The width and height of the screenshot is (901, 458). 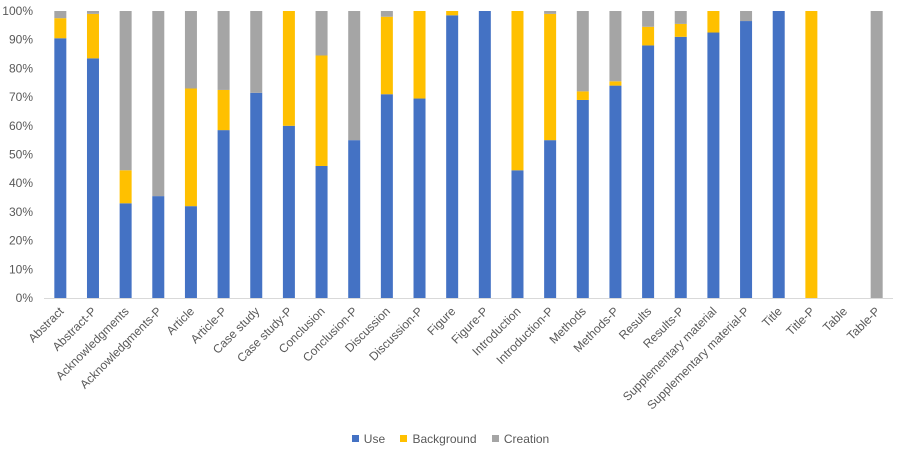 What do you see at coordinates (21, 97) in the screenshot?
I see `y-tick-label: 70%` at bounding box center [21, 97].